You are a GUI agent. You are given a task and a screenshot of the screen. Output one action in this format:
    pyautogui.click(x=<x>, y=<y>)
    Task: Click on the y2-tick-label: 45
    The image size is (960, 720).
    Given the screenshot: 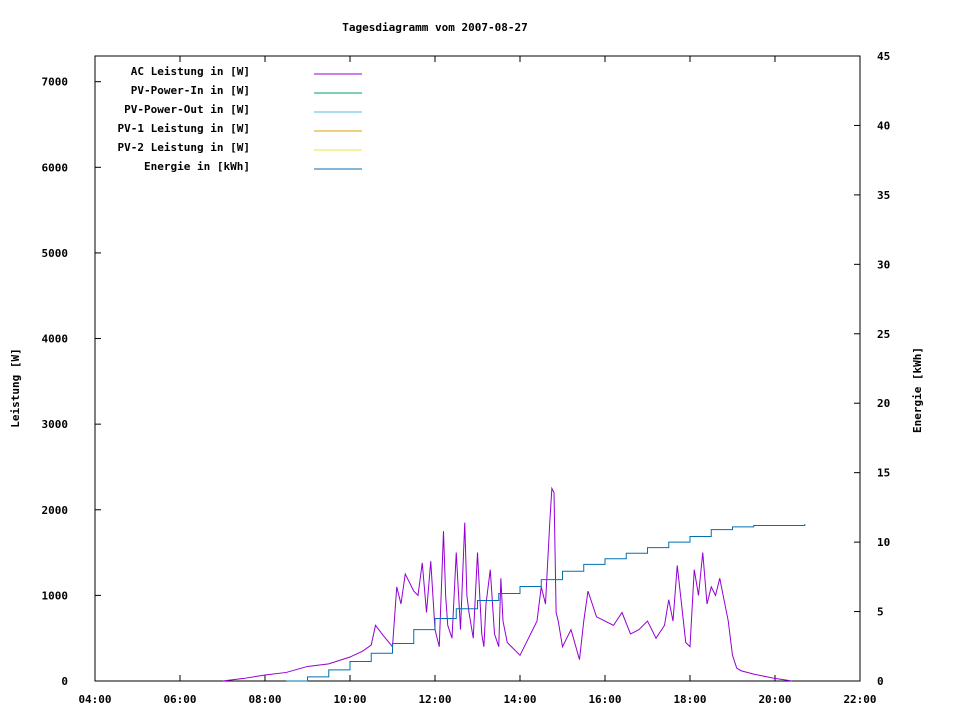 What is the action you would take?
    pyautogui.click(x=883, y=56)
    